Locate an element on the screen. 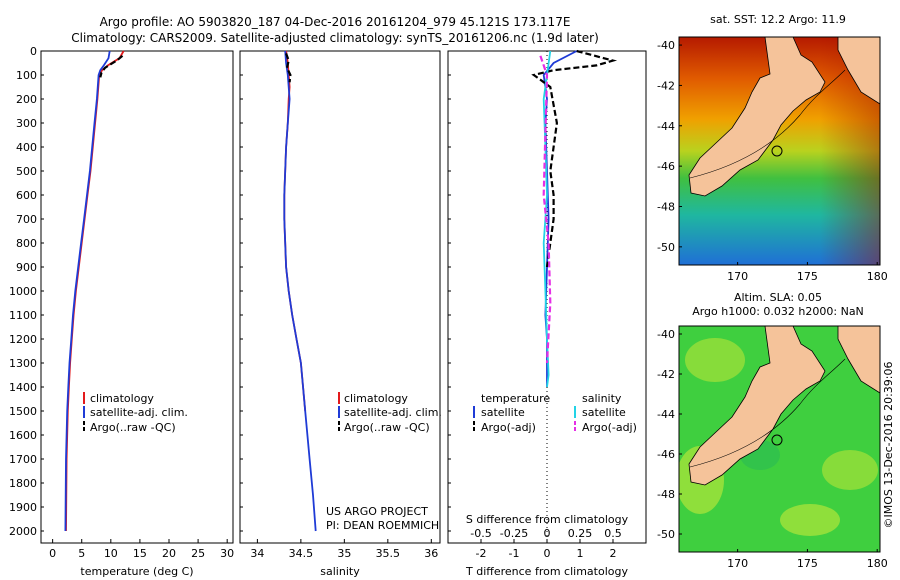 This screenshot has height=580, width=900. x-tick-label: -1 is located at coordinates (514, 553).